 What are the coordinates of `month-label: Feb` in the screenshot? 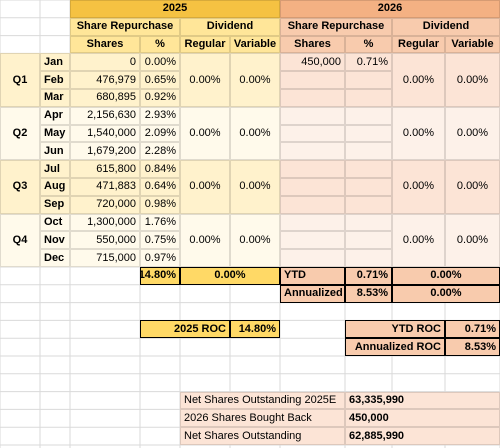 It's located at (55, 80).